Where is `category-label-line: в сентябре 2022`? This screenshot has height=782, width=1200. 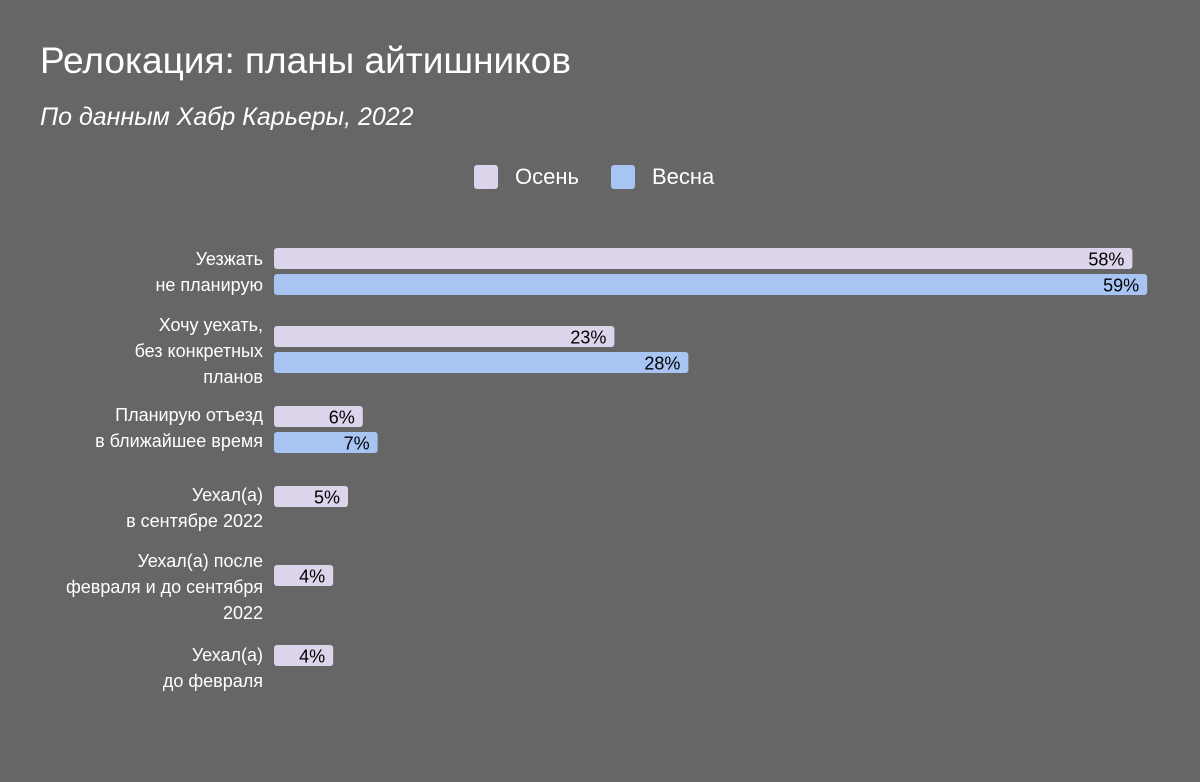 category-label-line: в сентябре 2022 is located at coordinates (194, 521).